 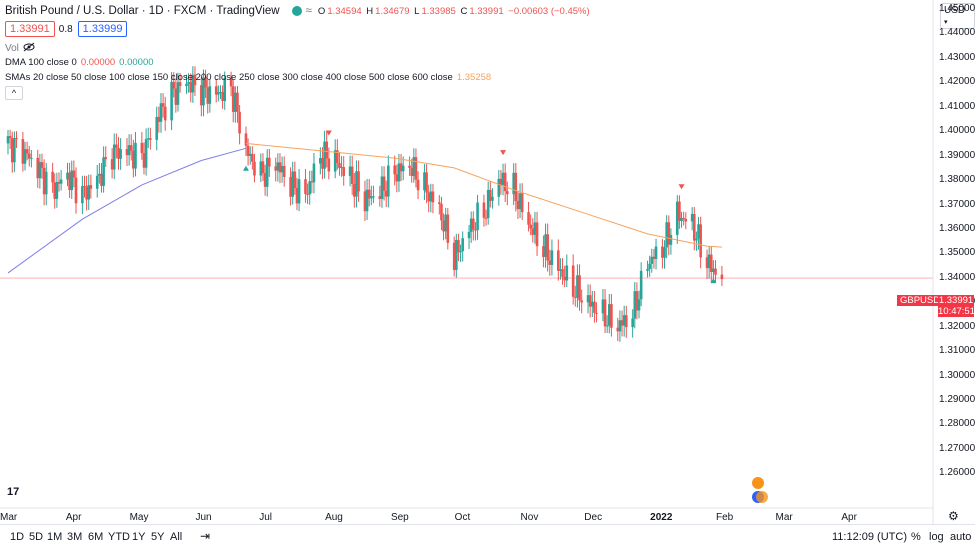 I want to click on market-status-icon, so click(x=296, y=11).